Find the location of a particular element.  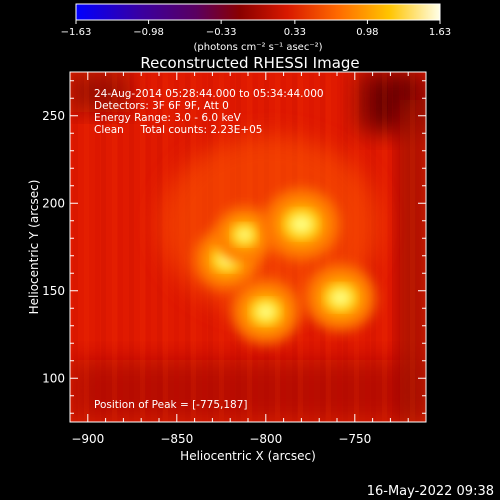

colorbar-unit-label: (photons cm⁻² s⁻¹ asec⁻²) is located at coordinates (257, 47).